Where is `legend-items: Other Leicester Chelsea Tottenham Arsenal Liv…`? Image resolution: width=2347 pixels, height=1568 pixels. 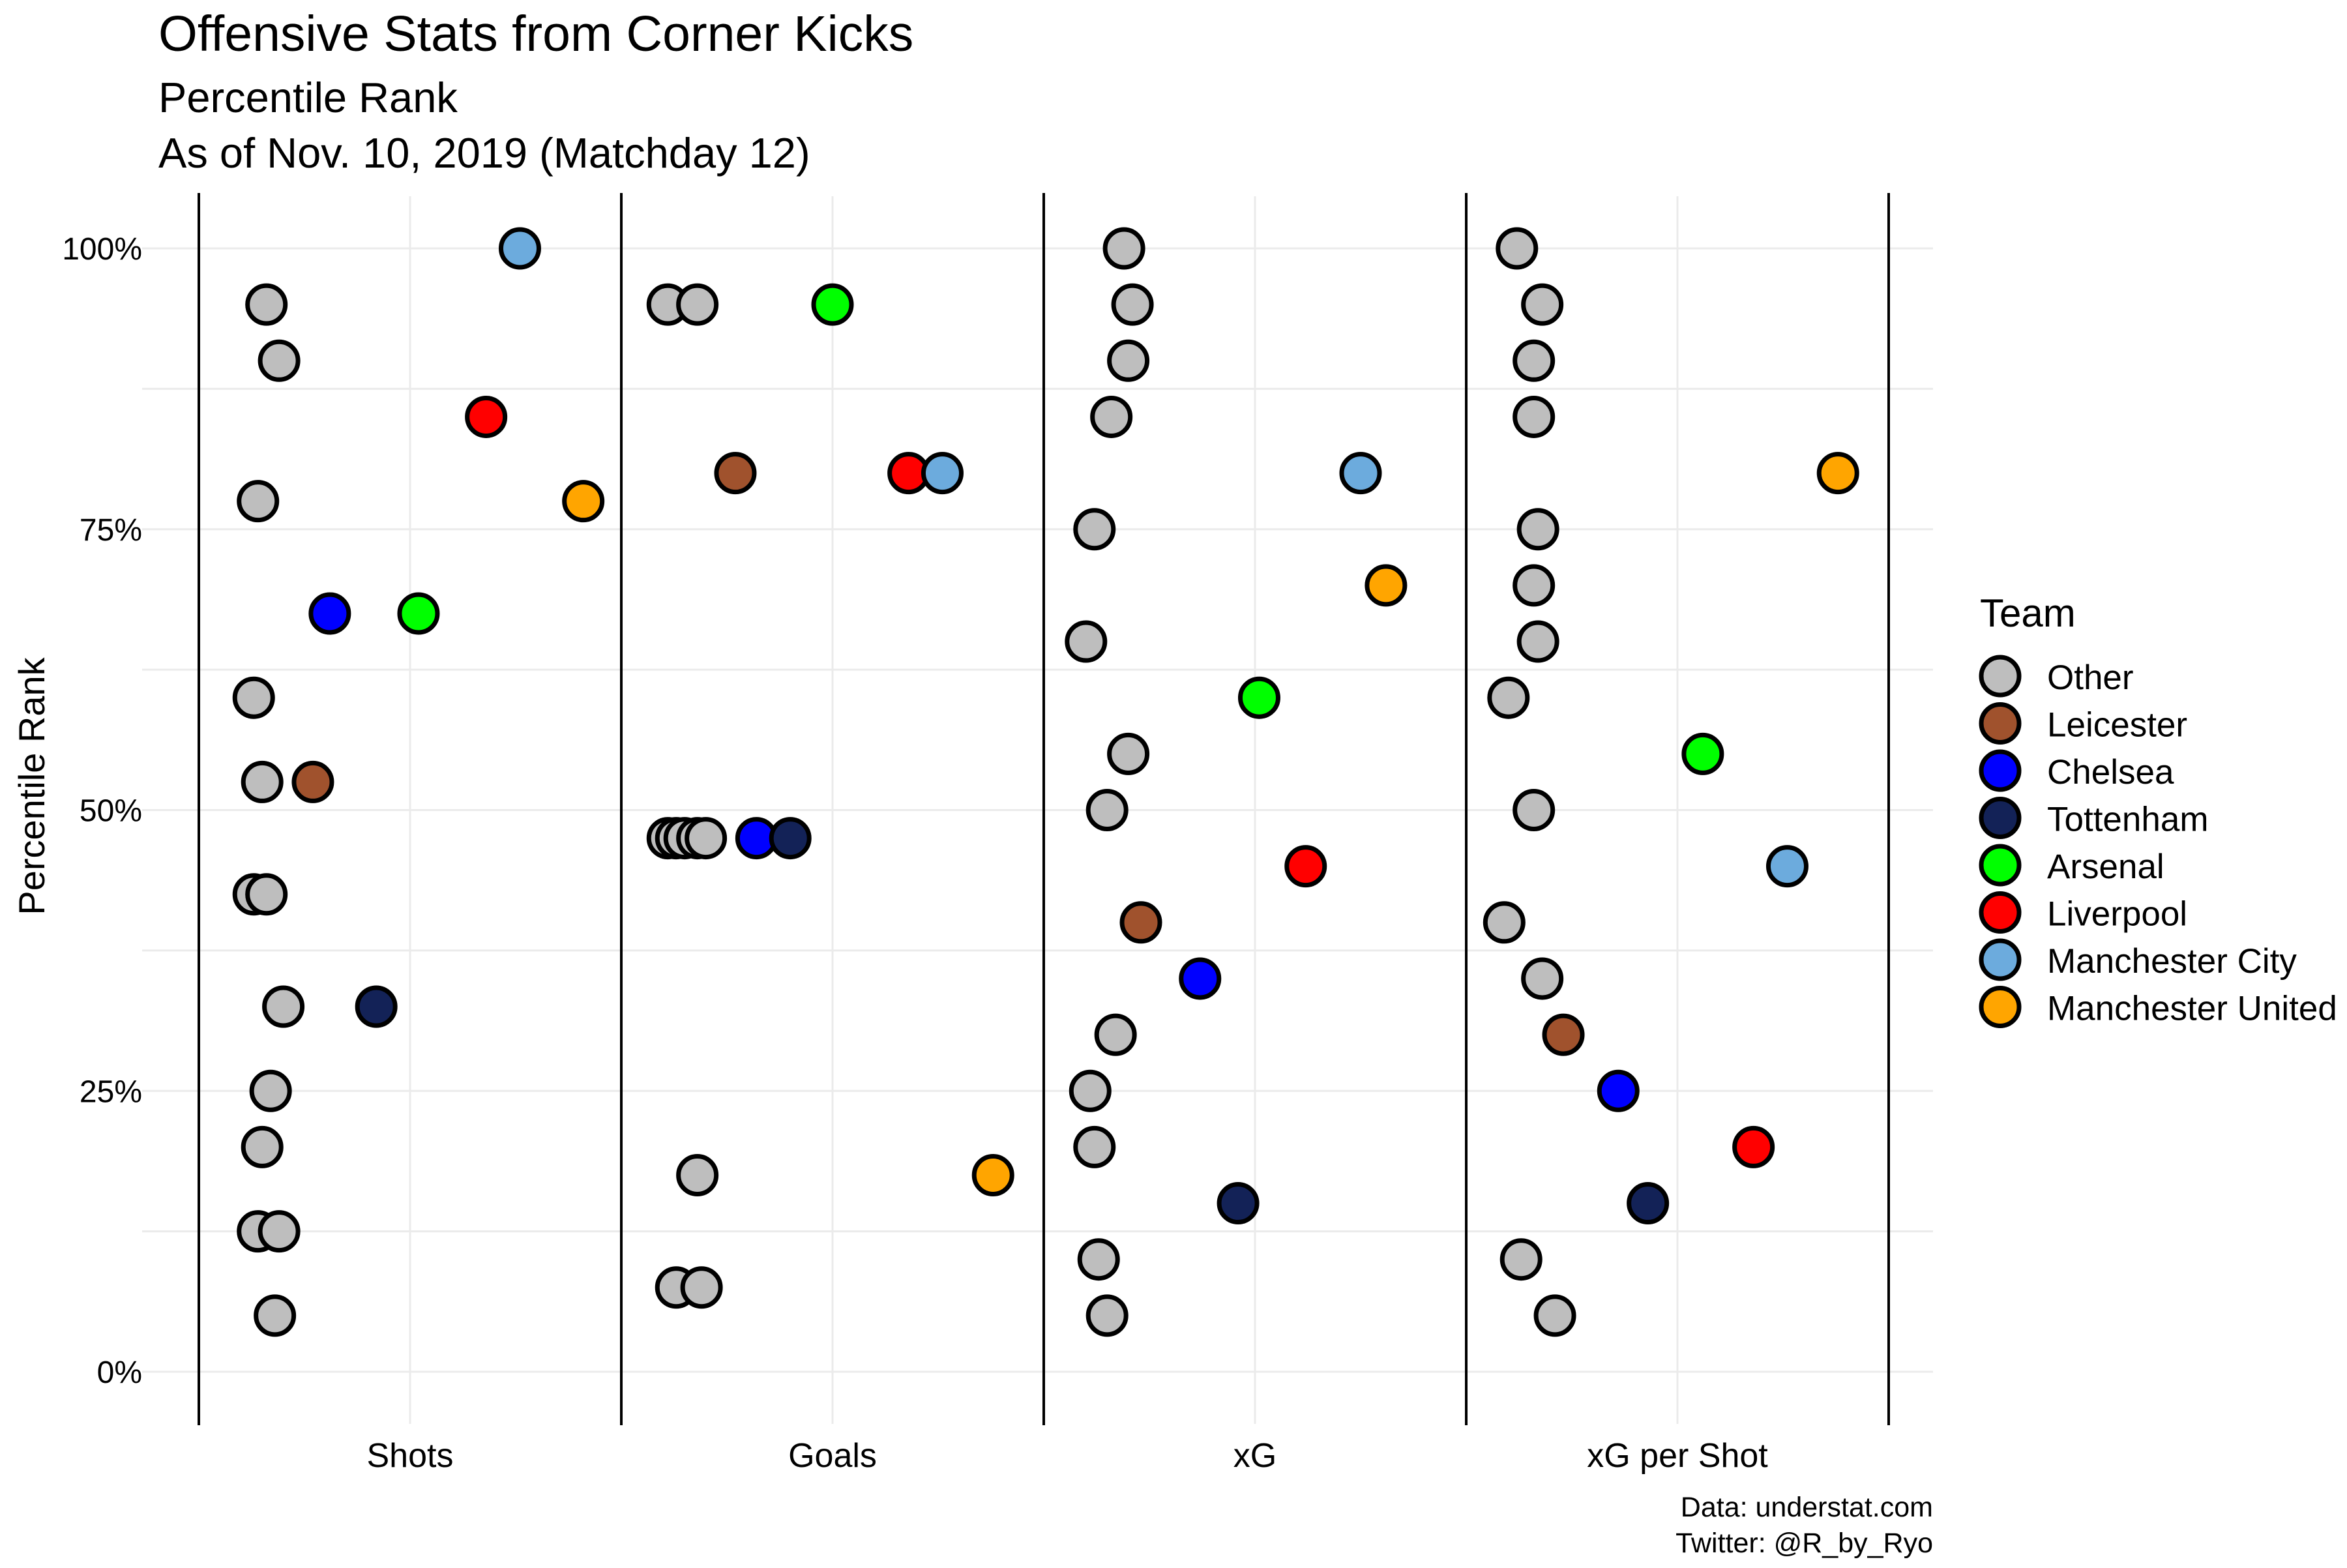
legend-items: Other Leicester Chelsea Tottenham Arsenal Liv… is located at coordinates (2158, 841).